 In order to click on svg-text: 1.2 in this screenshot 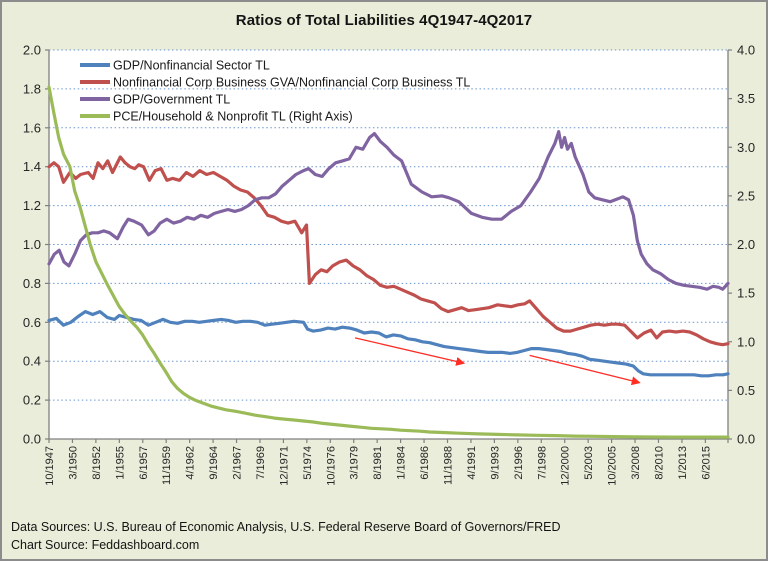, I will do `click(32, 205)`.